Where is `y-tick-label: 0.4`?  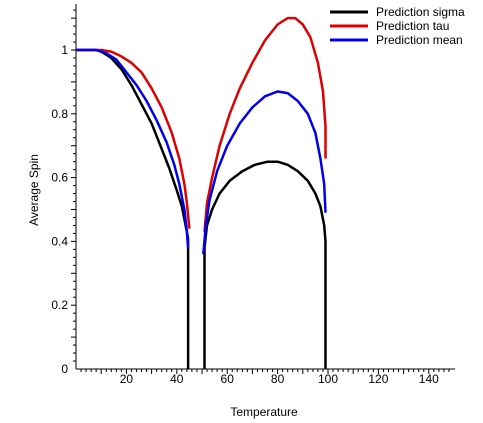 y-tick-label: 0.4 is located at coordinates (59, 241).